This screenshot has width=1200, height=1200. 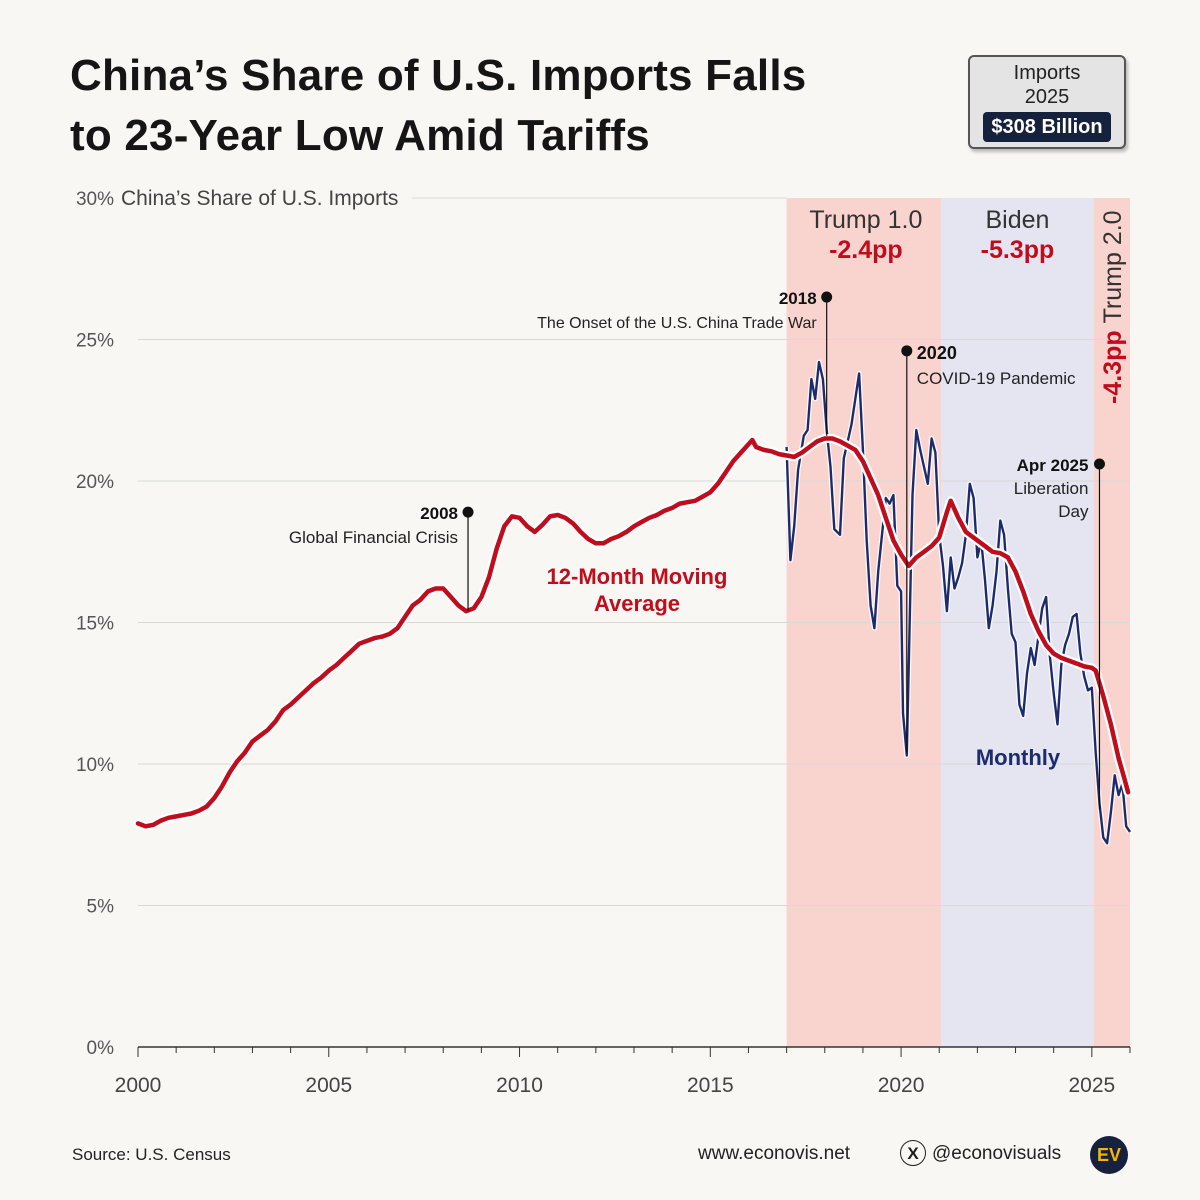 I want to click on y-axis-title: China’s Share of U.S. Imports, so click(x=259, y=198).